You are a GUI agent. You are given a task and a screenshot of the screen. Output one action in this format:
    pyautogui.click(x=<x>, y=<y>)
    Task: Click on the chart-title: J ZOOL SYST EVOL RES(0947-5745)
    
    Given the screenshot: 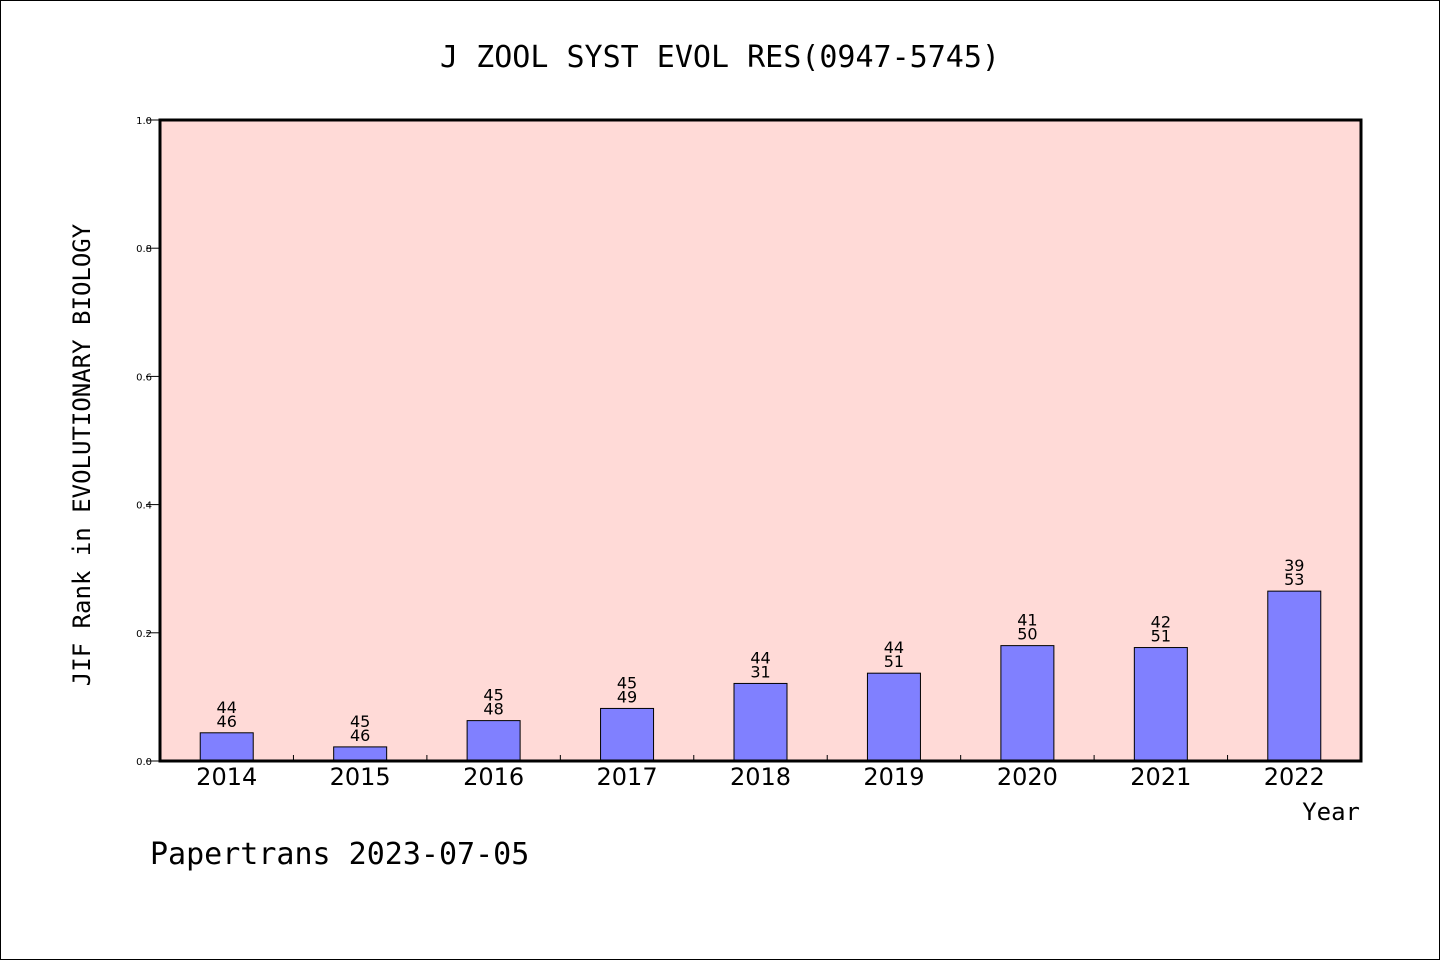 What is the action you would take?
    pyautogui.click(x=720, y=57)
    